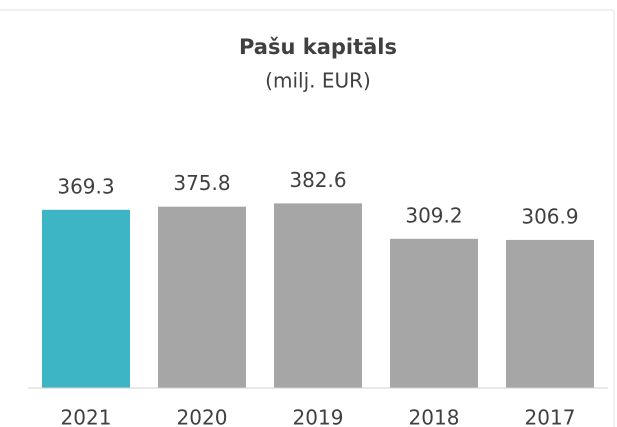  I want to click on value-label: 375.8, so click(201, 183).